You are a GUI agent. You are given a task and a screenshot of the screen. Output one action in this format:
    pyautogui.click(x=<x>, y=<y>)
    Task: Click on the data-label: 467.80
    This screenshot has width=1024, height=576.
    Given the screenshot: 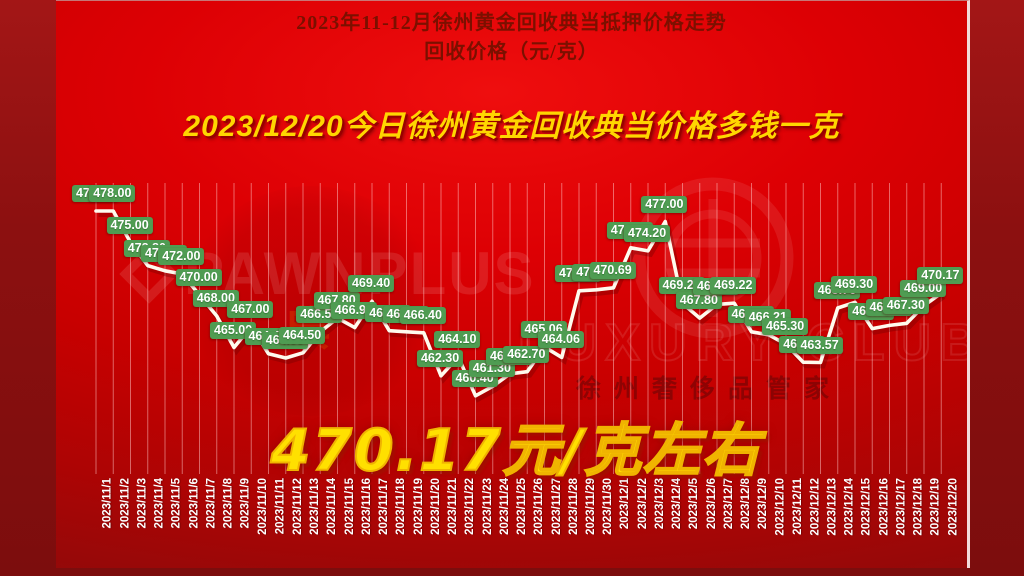 What is the action you would take?
    pyautogui.click(x=698, y=301)
    